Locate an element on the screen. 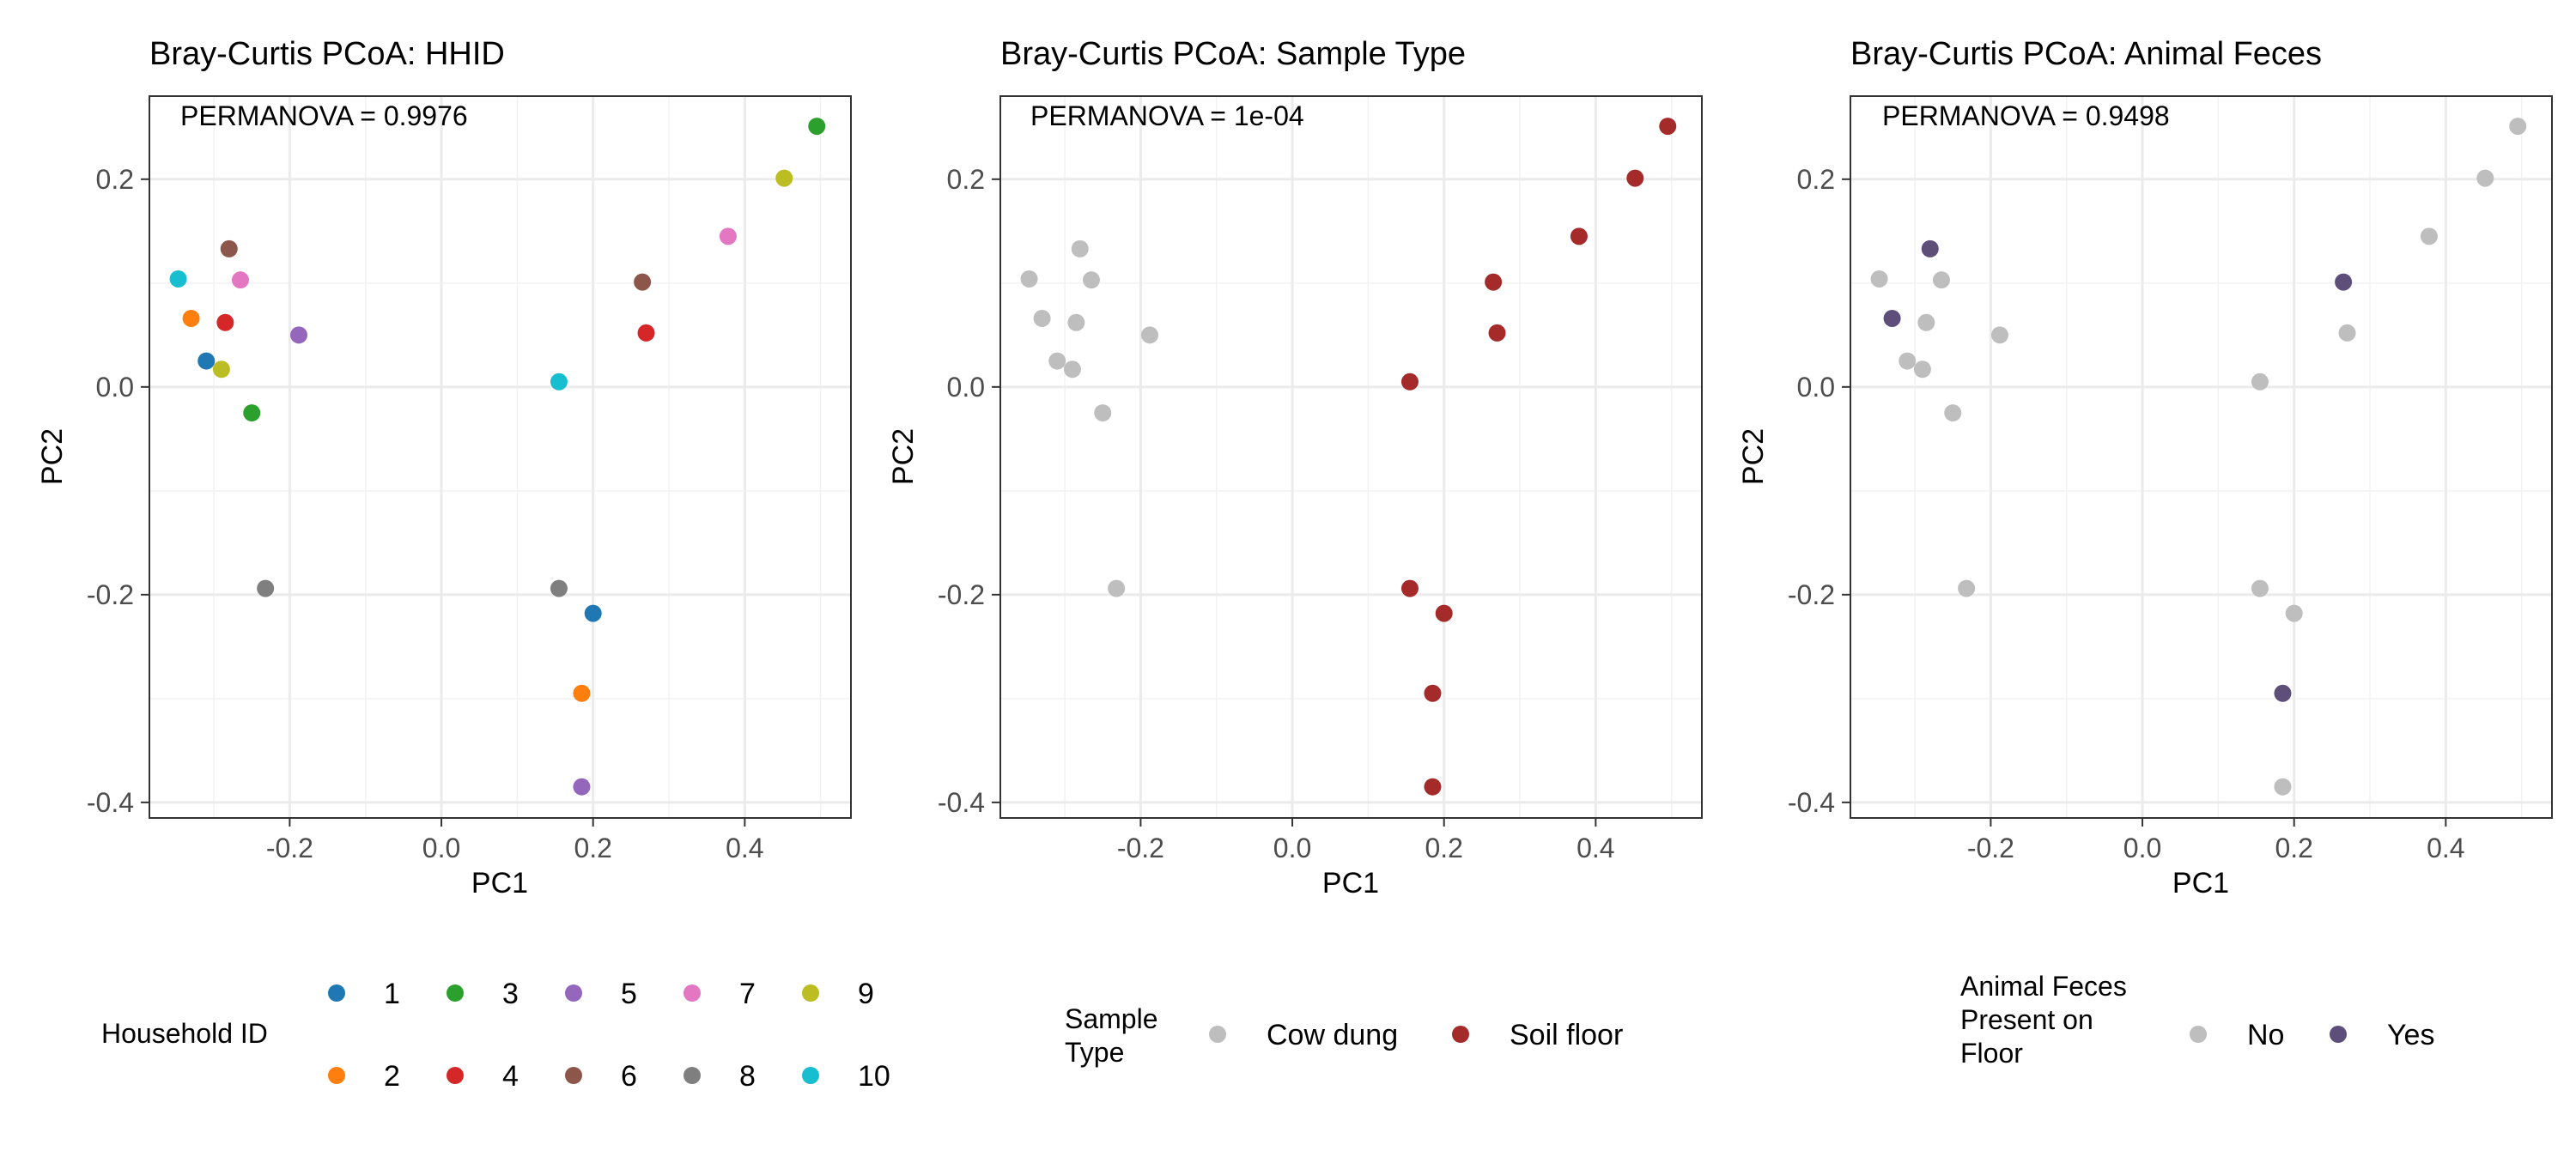  legend-label: 9 is located at coordinates (866, 994).